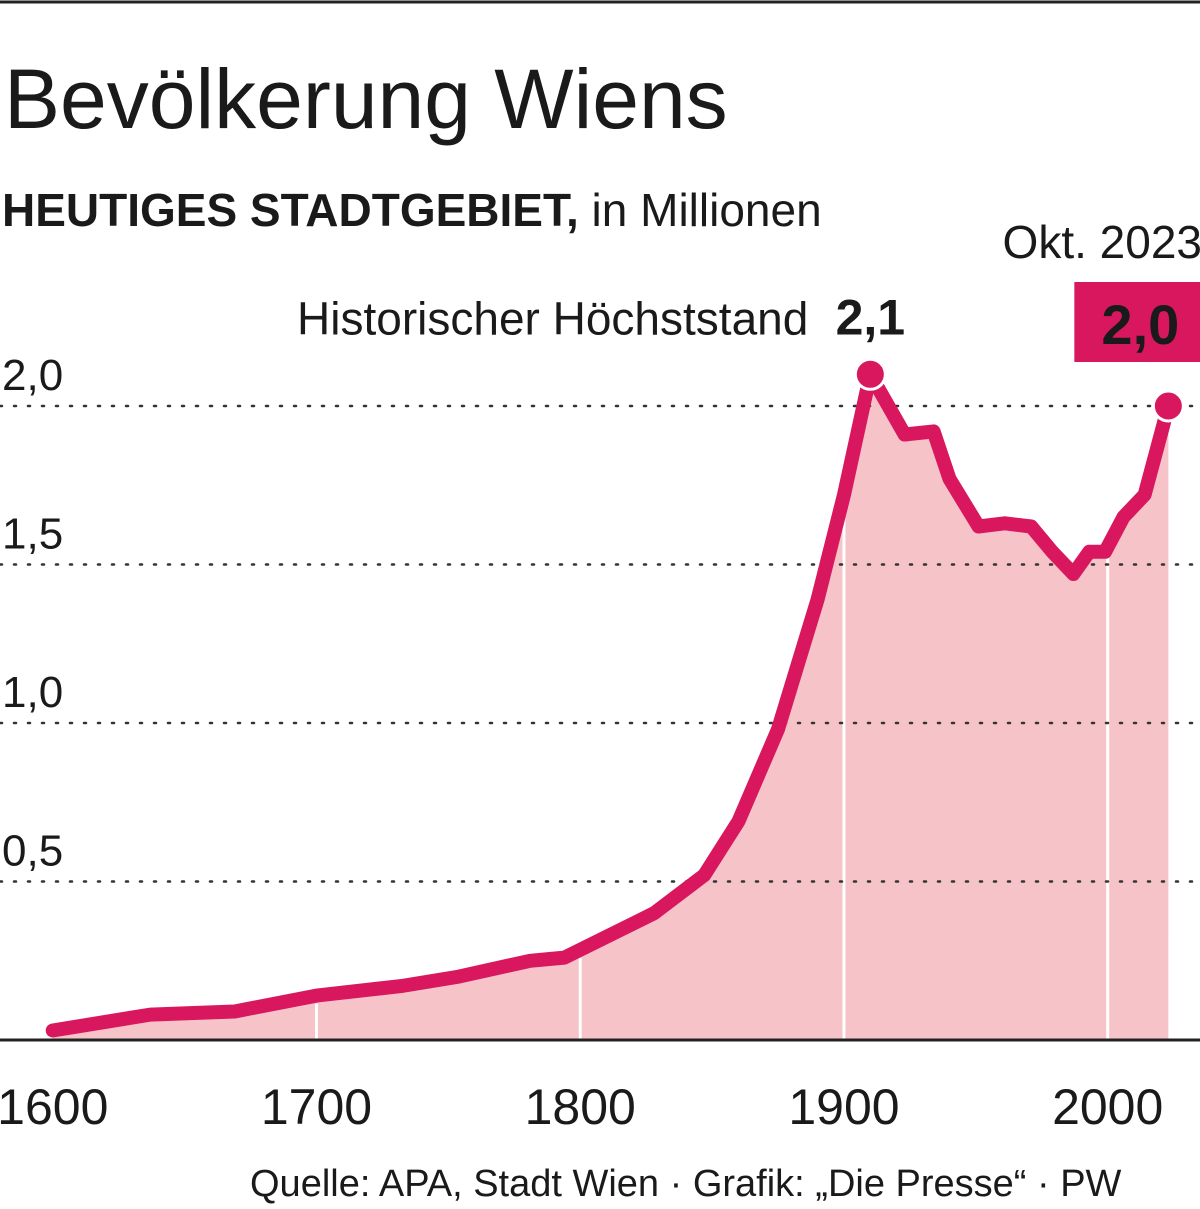 This screenshot has width=1200, height=1209. What do you see at coordinates (290, 210) in the screenshot?
I see `subtitle-bold: HEUTIGES STADTGEBIET,` at bounding box center [290, 210].